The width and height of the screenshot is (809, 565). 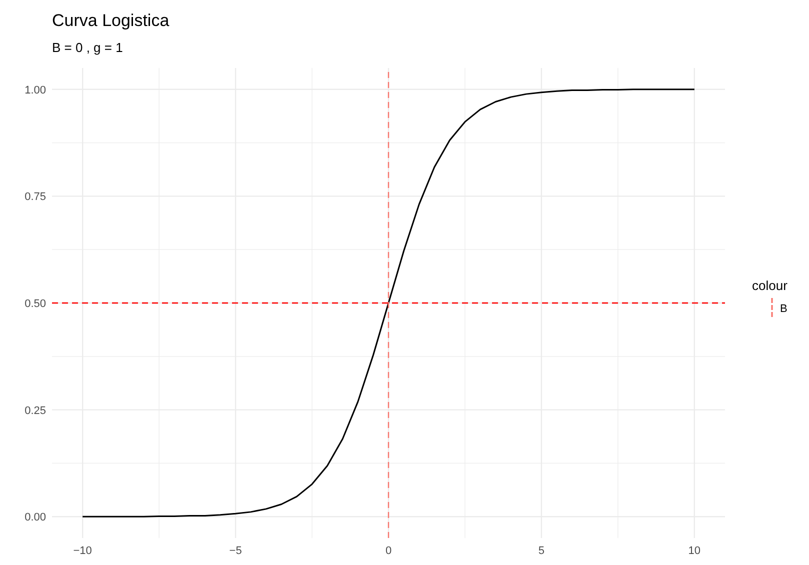 I want to click on x-tick-label: 10, so click(x=694, y=551).